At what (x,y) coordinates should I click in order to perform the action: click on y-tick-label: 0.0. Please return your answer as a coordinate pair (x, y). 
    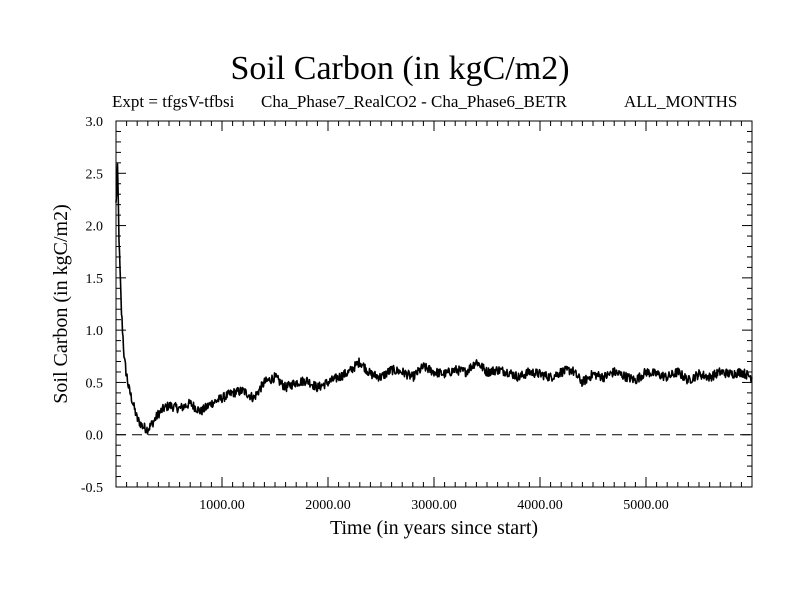
    Looking at the image, I should click on (95, 436).